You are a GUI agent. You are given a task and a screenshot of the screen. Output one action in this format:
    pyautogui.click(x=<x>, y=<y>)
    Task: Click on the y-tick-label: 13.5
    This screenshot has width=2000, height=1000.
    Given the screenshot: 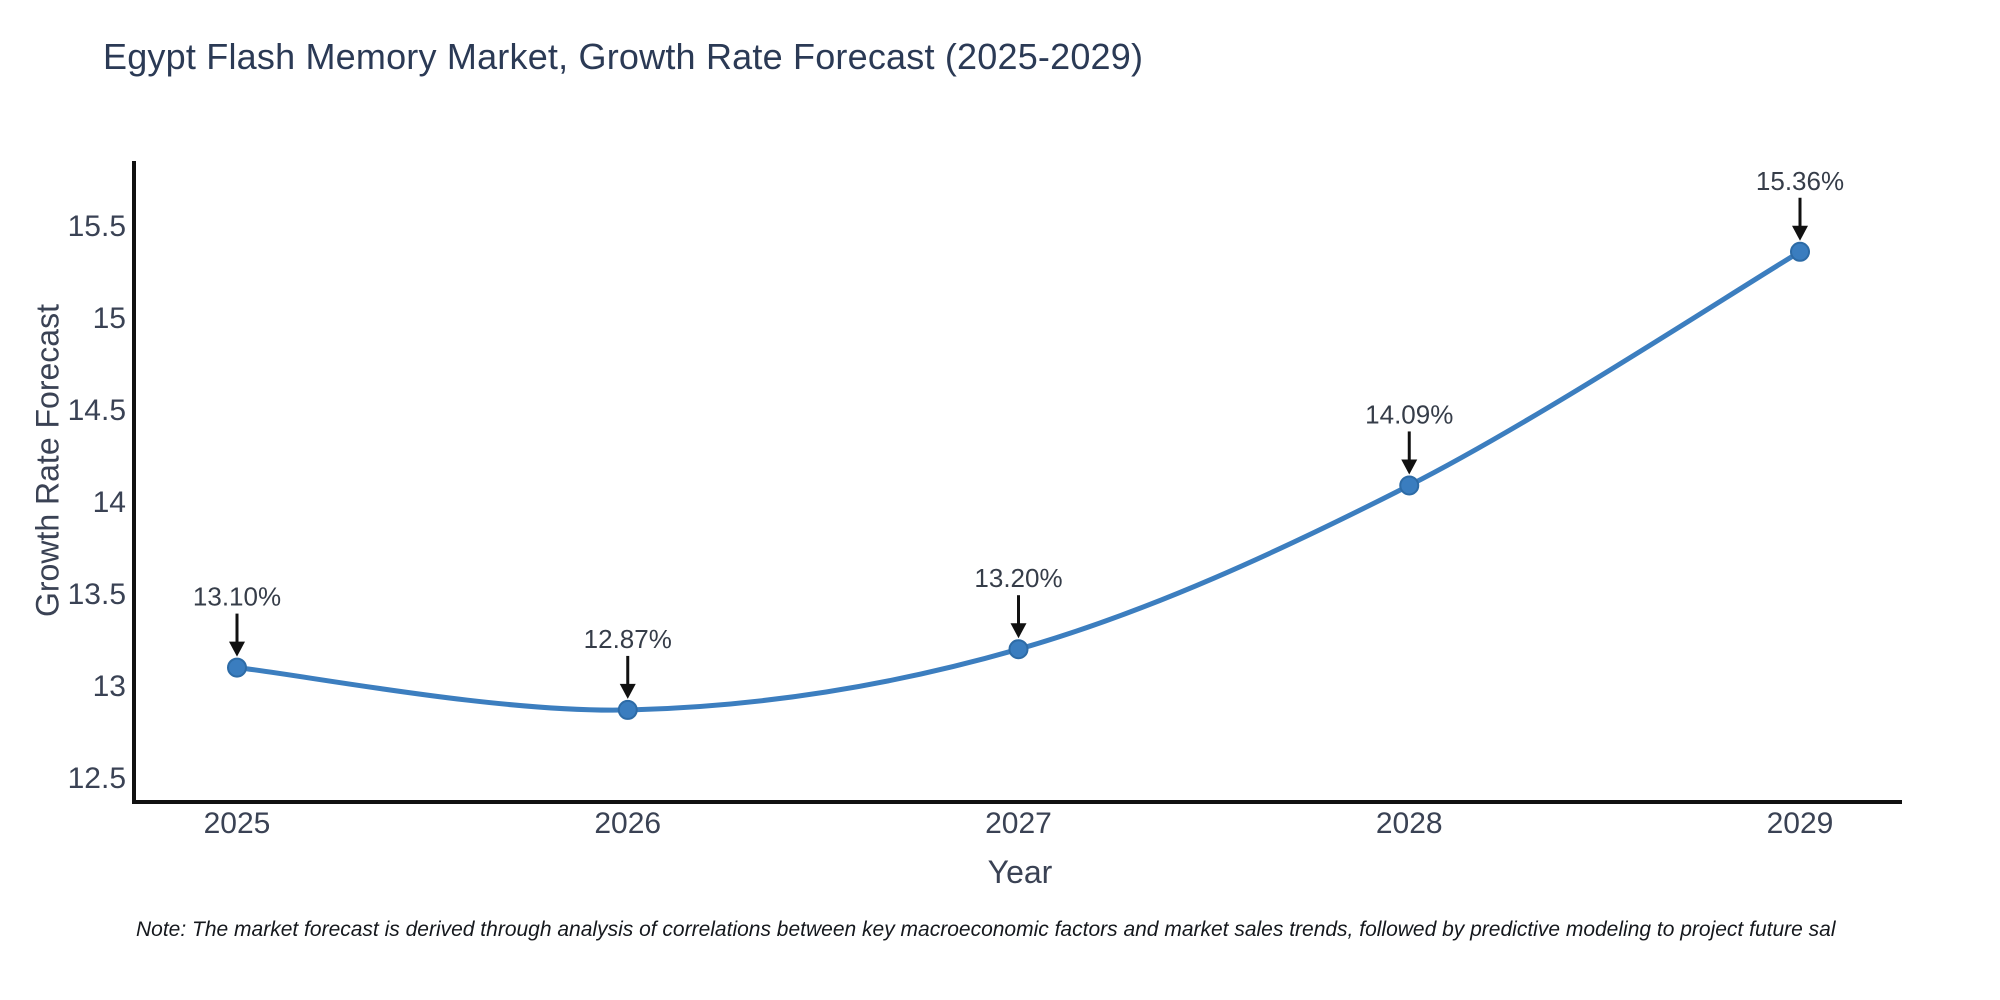 What is the action you would take?
    pyautogui.click(x=97, y=594)
    